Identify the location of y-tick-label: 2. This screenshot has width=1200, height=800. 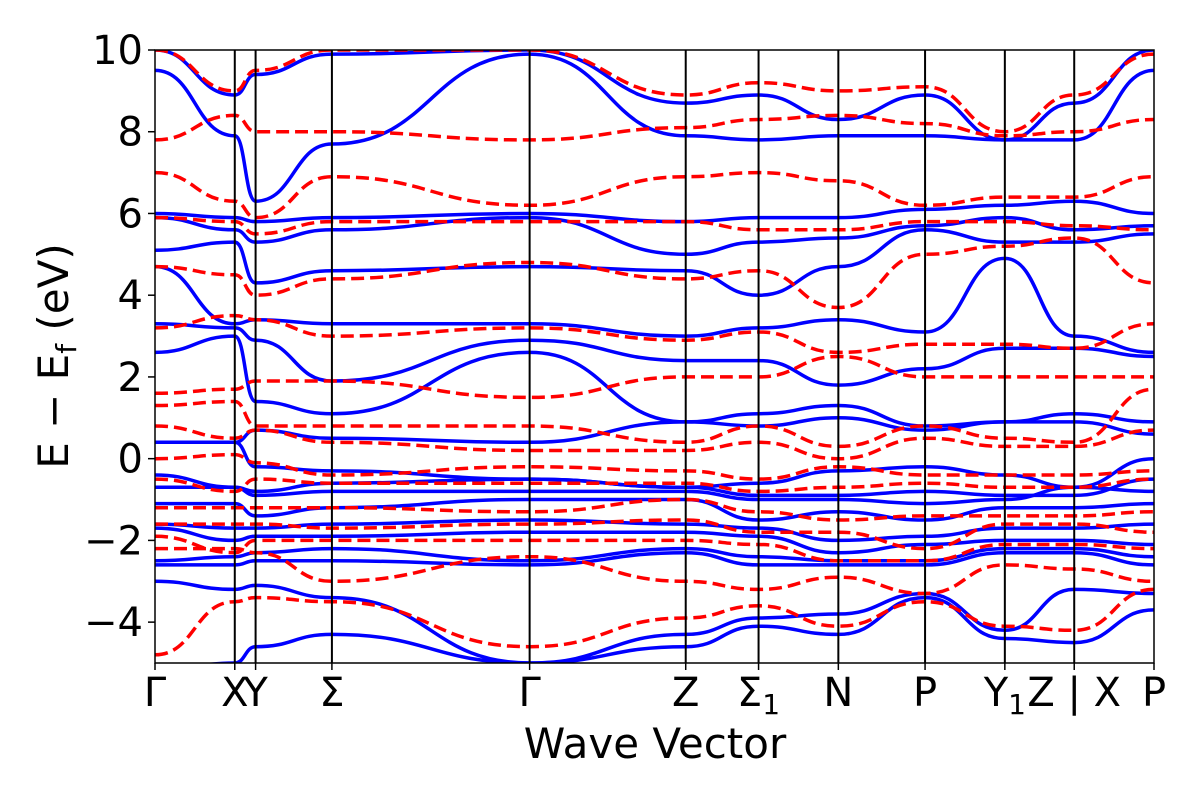
(130, 378).